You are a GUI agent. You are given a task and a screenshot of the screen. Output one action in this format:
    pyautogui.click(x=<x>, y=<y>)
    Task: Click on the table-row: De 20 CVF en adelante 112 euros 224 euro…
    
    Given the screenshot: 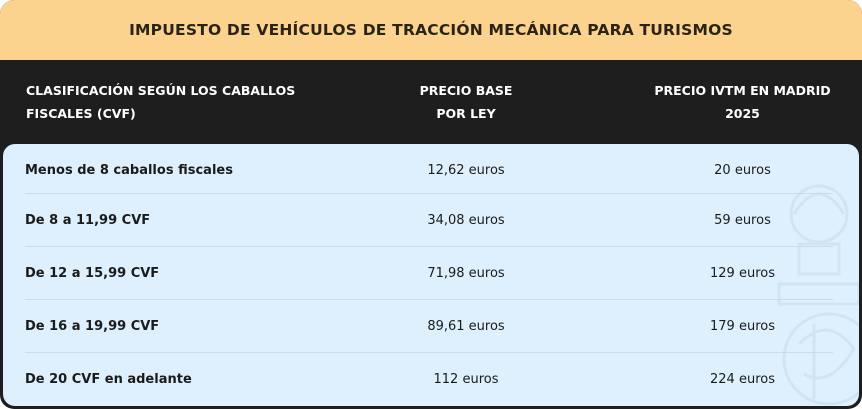 What is the action you would take?
    pyautogui.click(x=431, y=379)
    